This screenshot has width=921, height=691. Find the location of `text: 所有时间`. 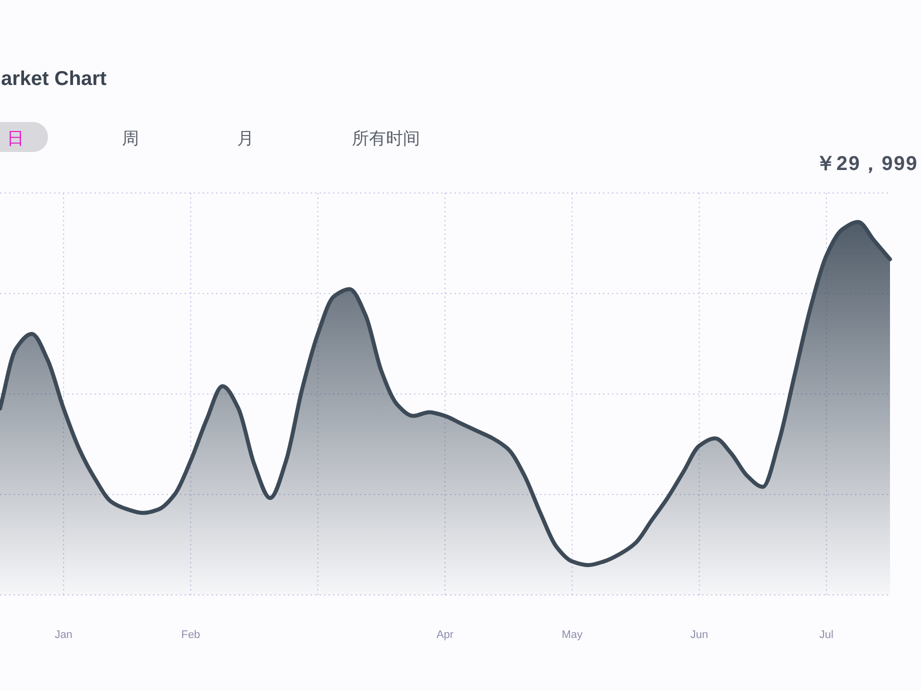

text: 所有时间 is located at coordinates (386, 138).